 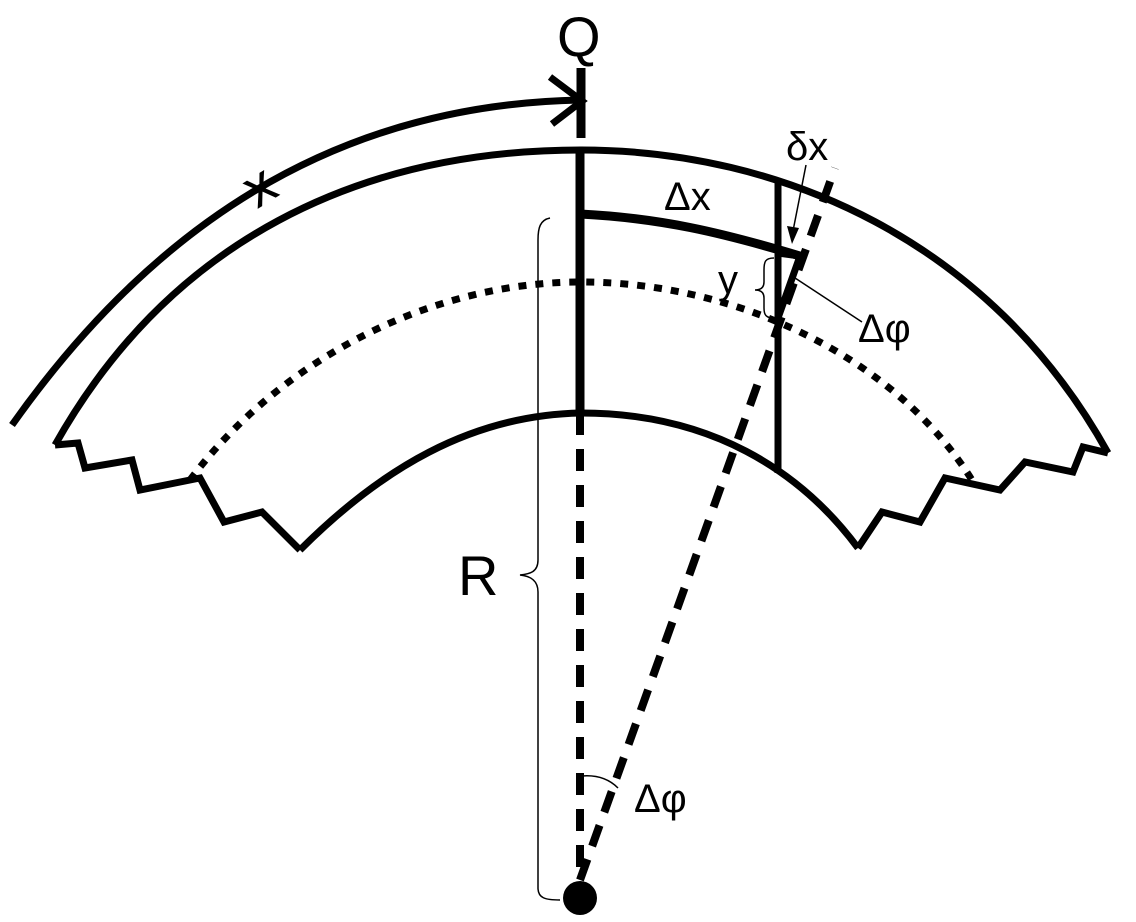 I want to click on label-delta-x: Δx, so click(x=687, y=197).